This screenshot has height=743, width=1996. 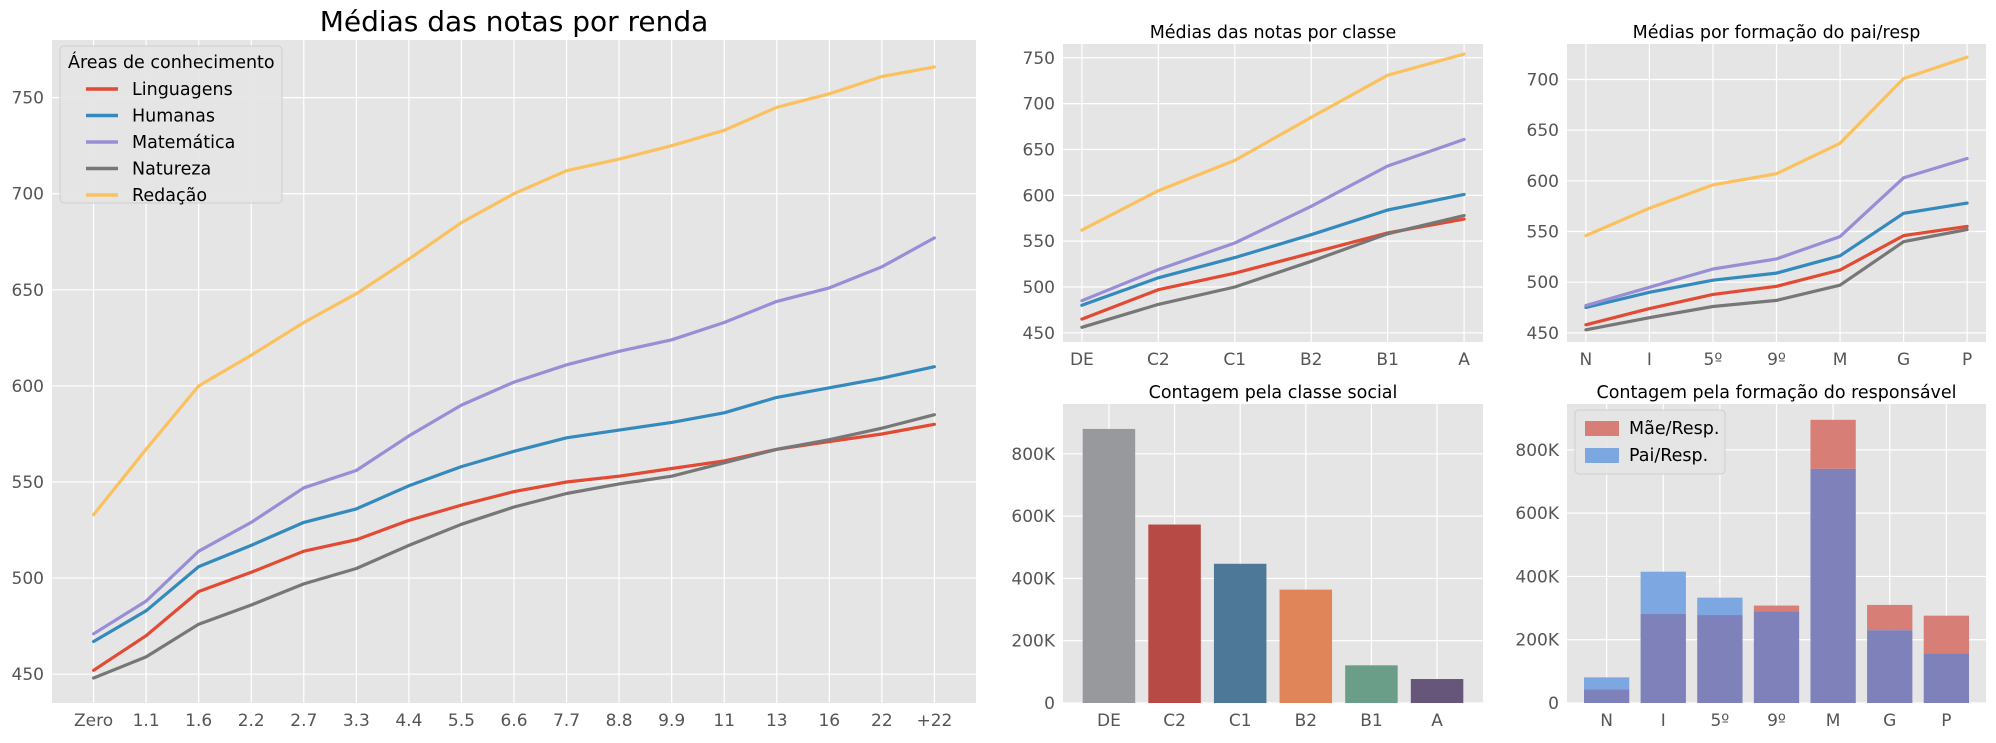 I want to click on legend-label: Matemática, so click(x=183, y=143).